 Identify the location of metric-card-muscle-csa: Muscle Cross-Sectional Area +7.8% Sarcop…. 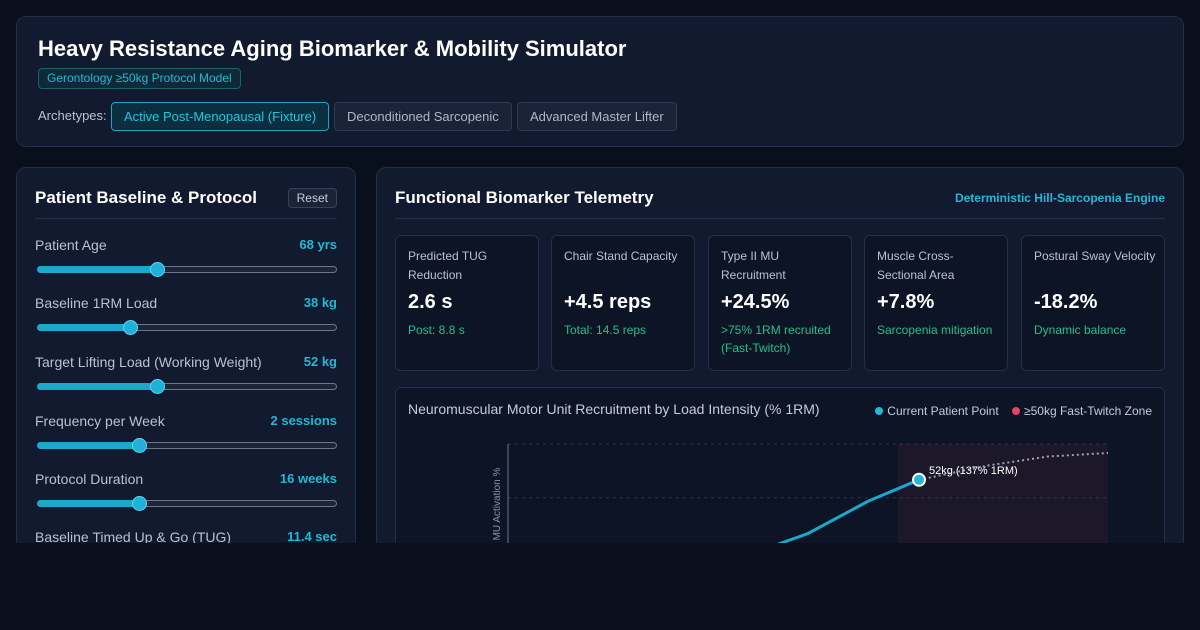
(936, 303).